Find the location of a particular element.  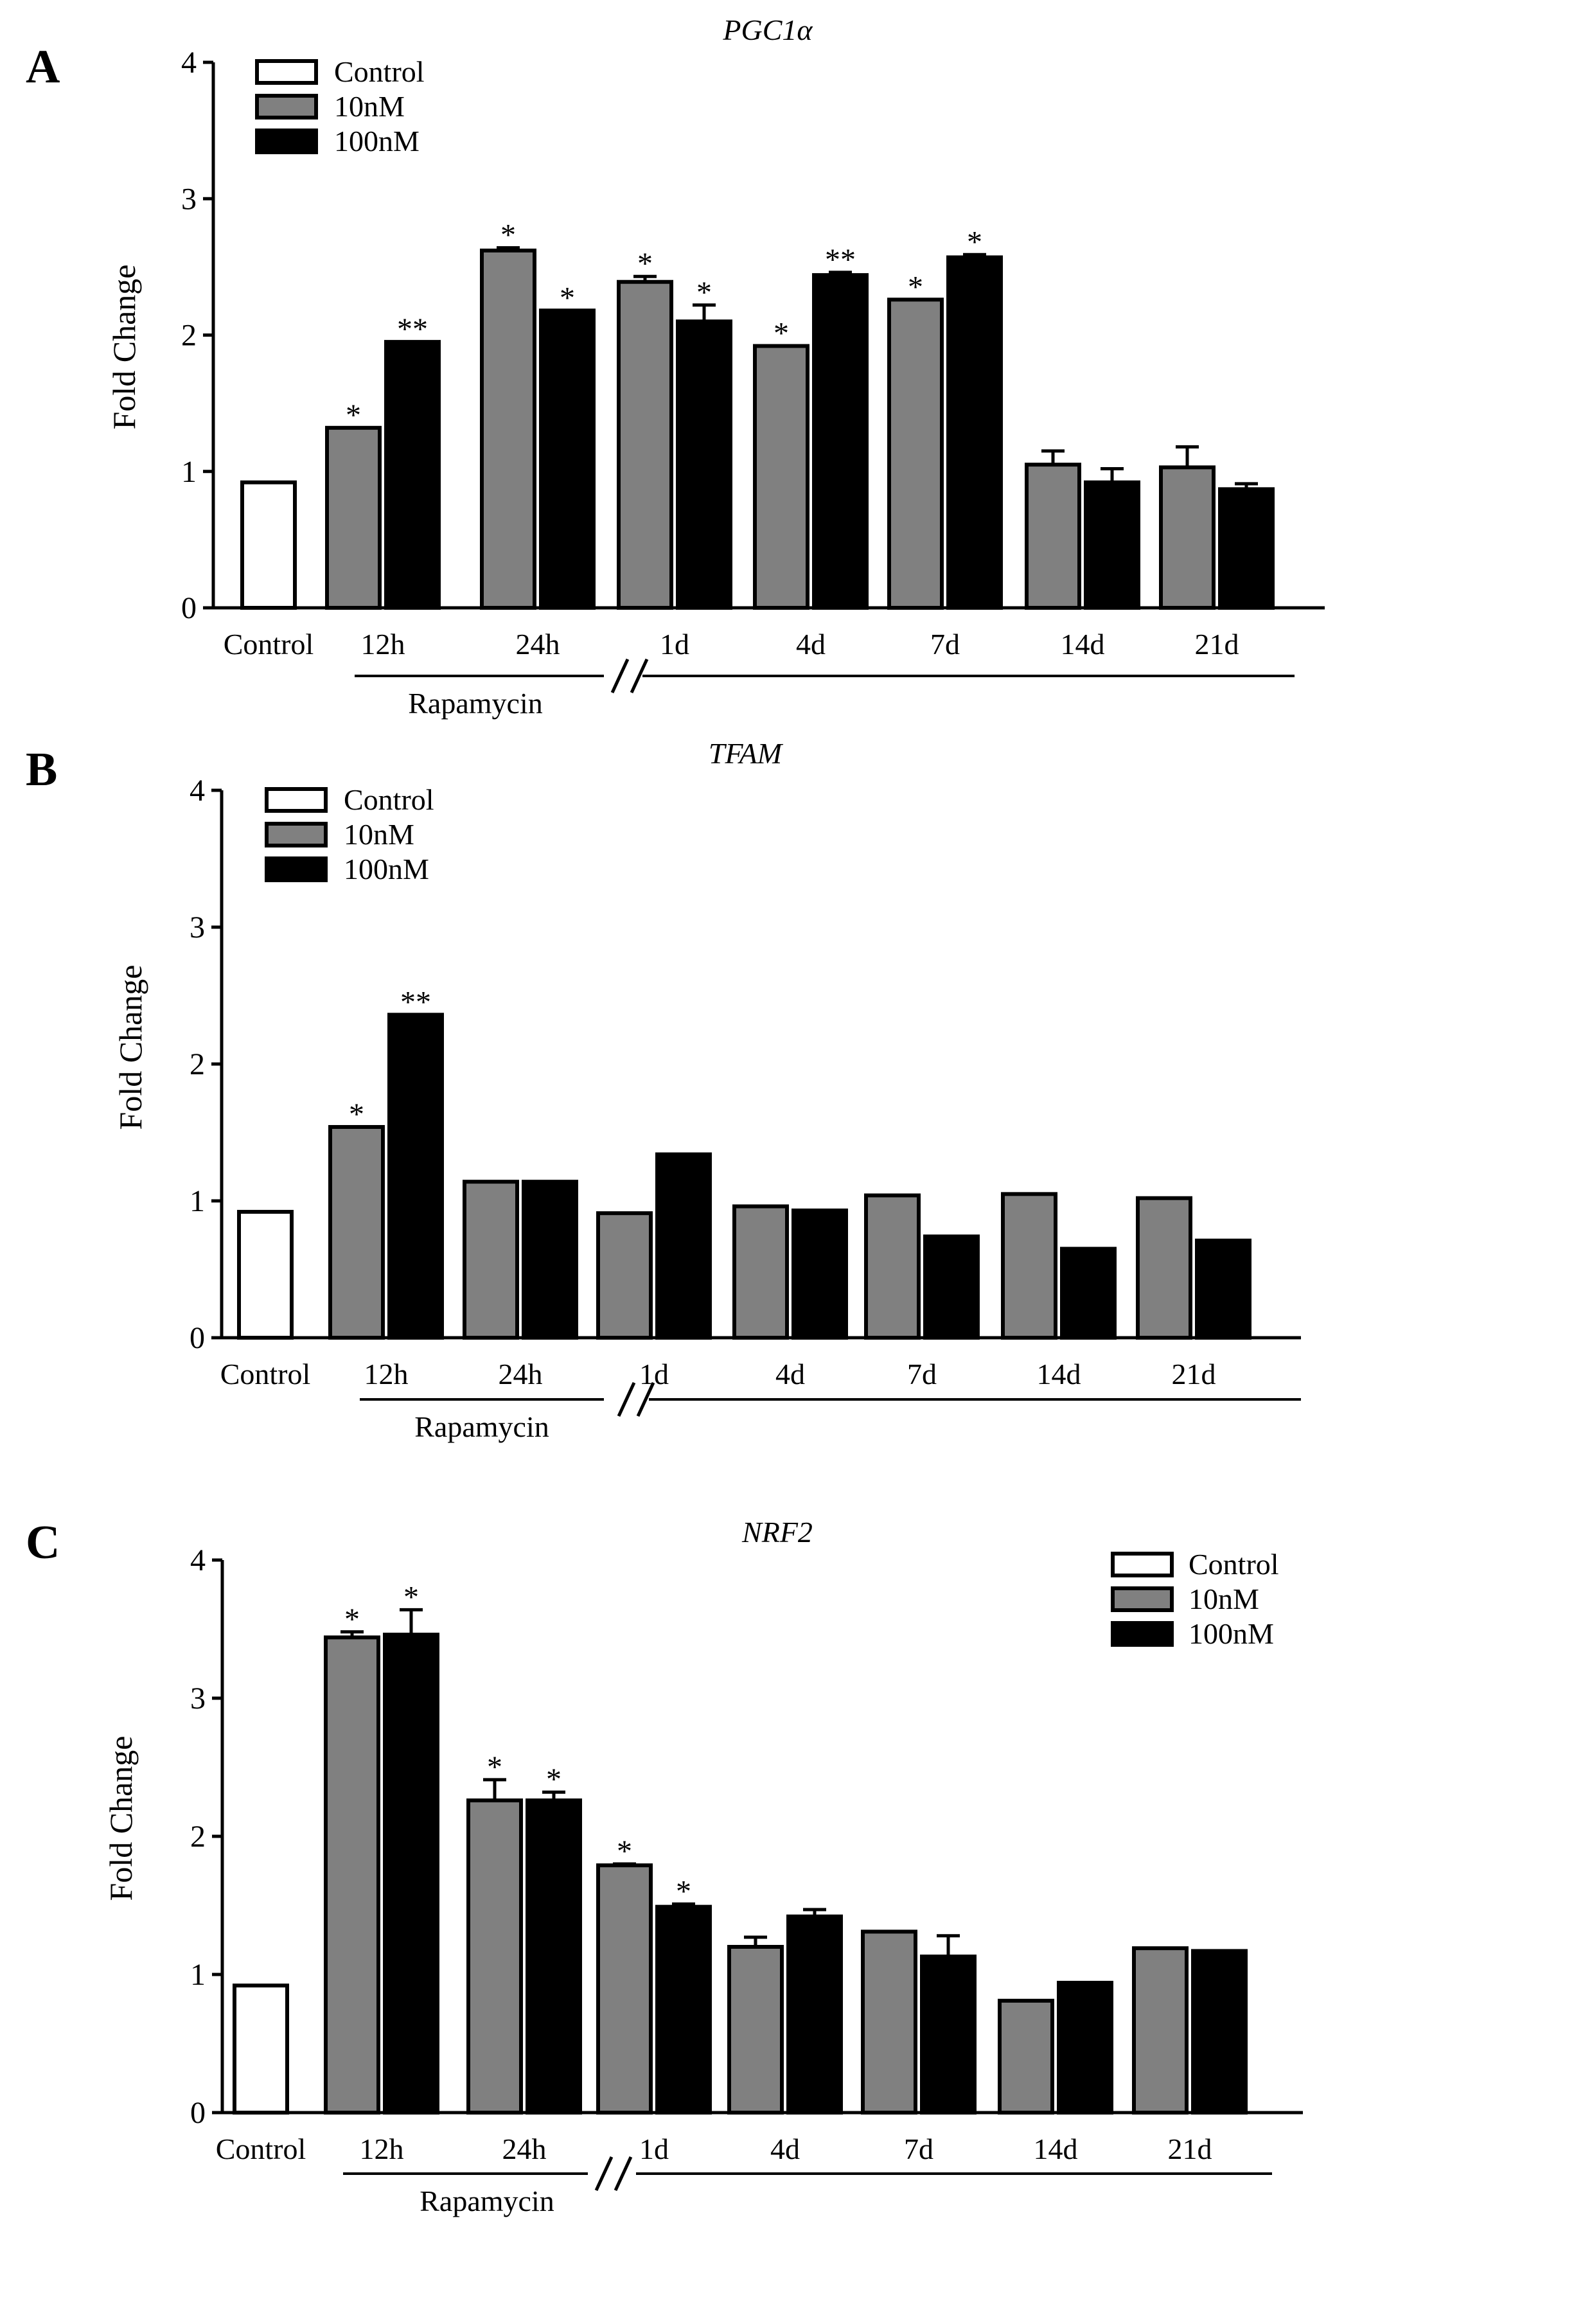

chart-title: NRF2 is located at coordinates (777, 1532).